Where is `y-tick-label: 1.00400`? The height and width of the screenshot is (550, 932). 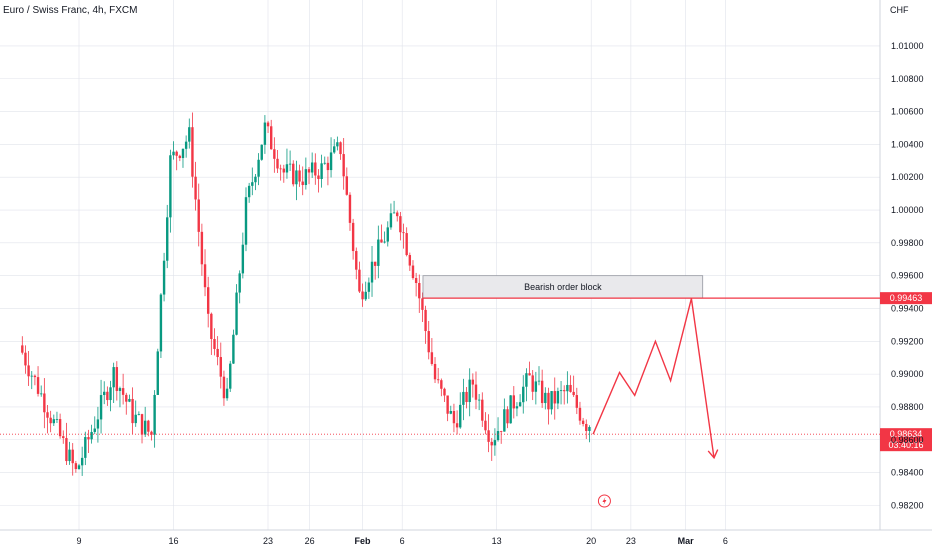 y-tick-label: 1.00400 is located at coordinates (907, 144).